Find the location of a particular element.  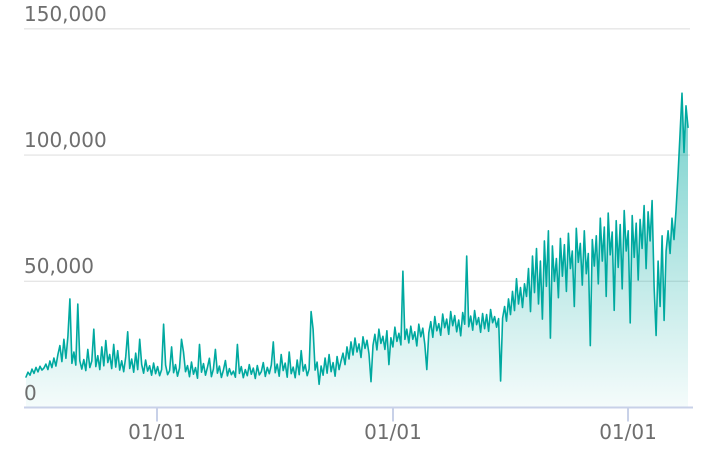

y-axis-label-50000: 50,000 is located at coordinates (59, 266).